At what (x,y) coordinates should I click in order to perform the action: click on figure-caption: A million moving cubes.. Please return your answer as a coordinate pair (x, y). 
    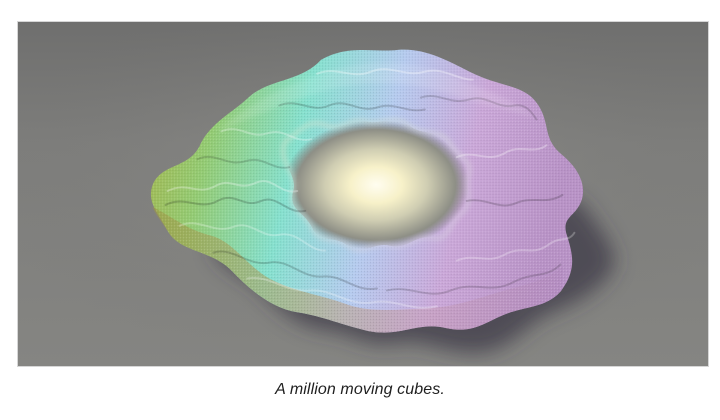
    Looking at the image, I should click on (360, 389).